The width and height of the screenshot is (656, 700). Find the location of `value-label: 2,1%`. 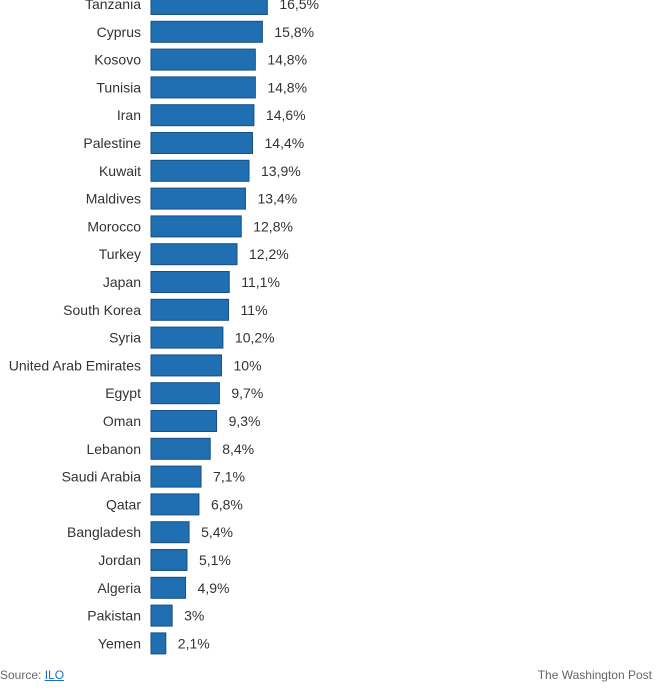

value-label: 2,1% is located at coordinates (194, 643).